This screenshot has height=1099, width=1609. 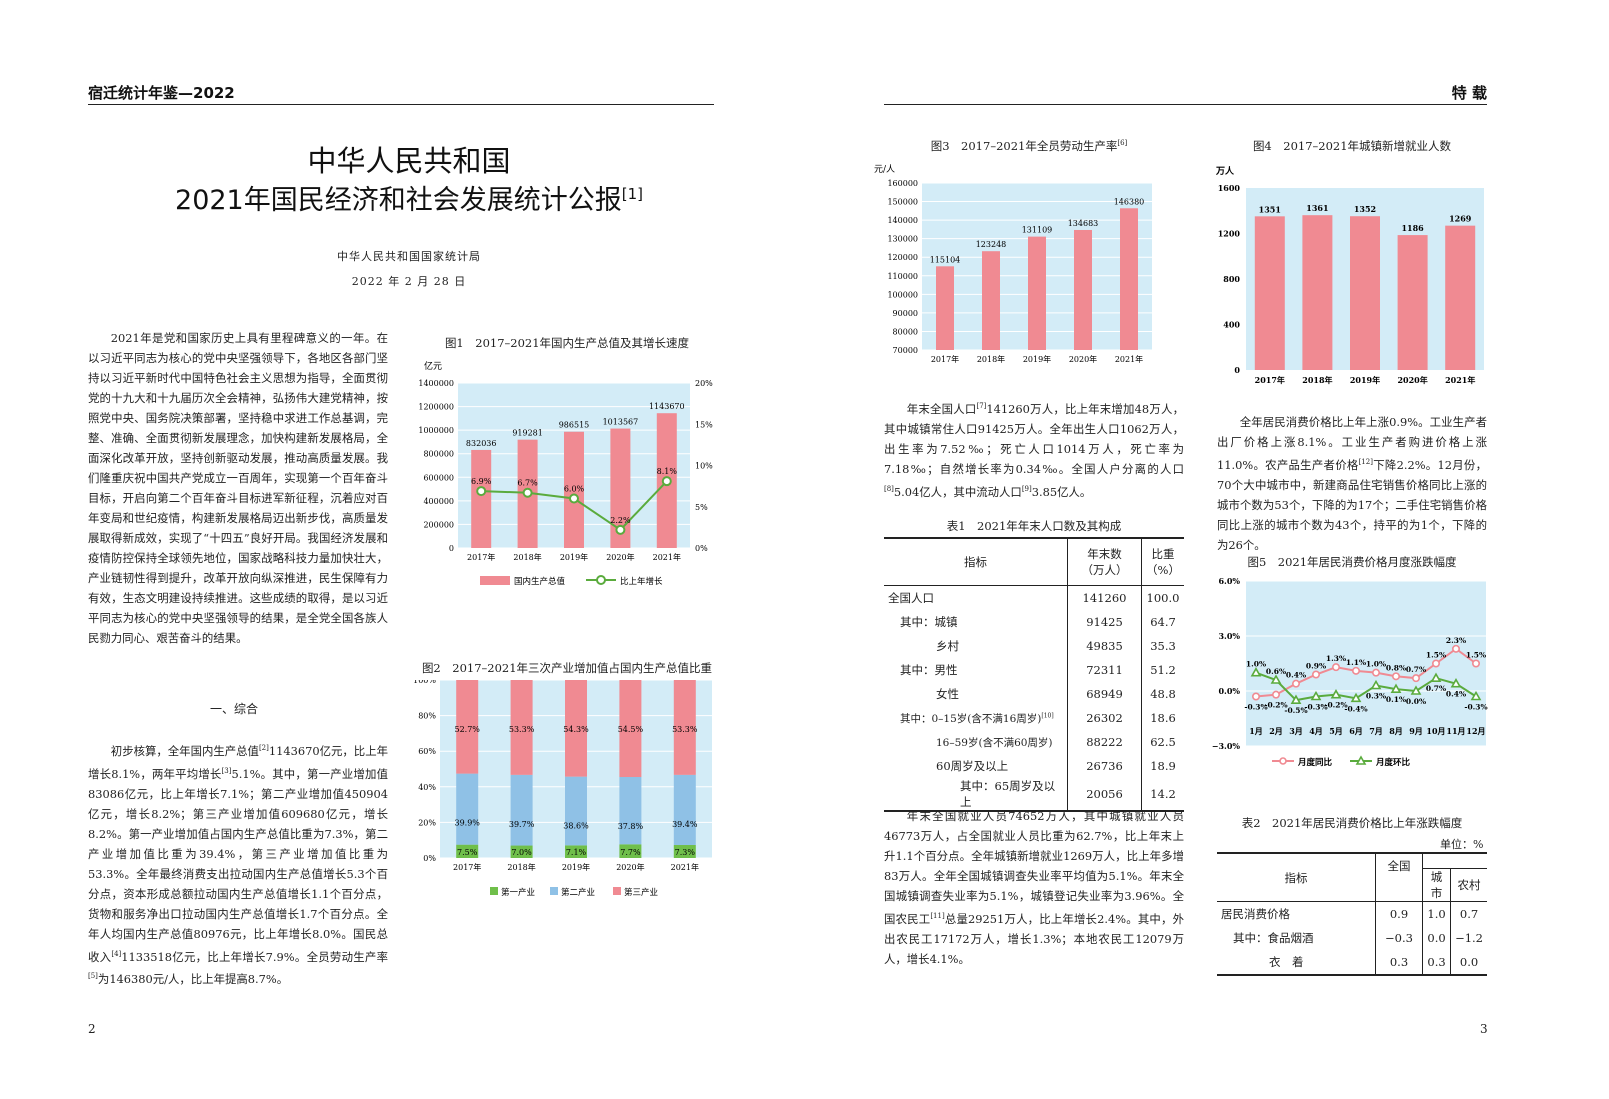 I want to click on table-row: 其中：食品烟酒 −0.3 0.0 −1.2, so click(x=1352, y=938).